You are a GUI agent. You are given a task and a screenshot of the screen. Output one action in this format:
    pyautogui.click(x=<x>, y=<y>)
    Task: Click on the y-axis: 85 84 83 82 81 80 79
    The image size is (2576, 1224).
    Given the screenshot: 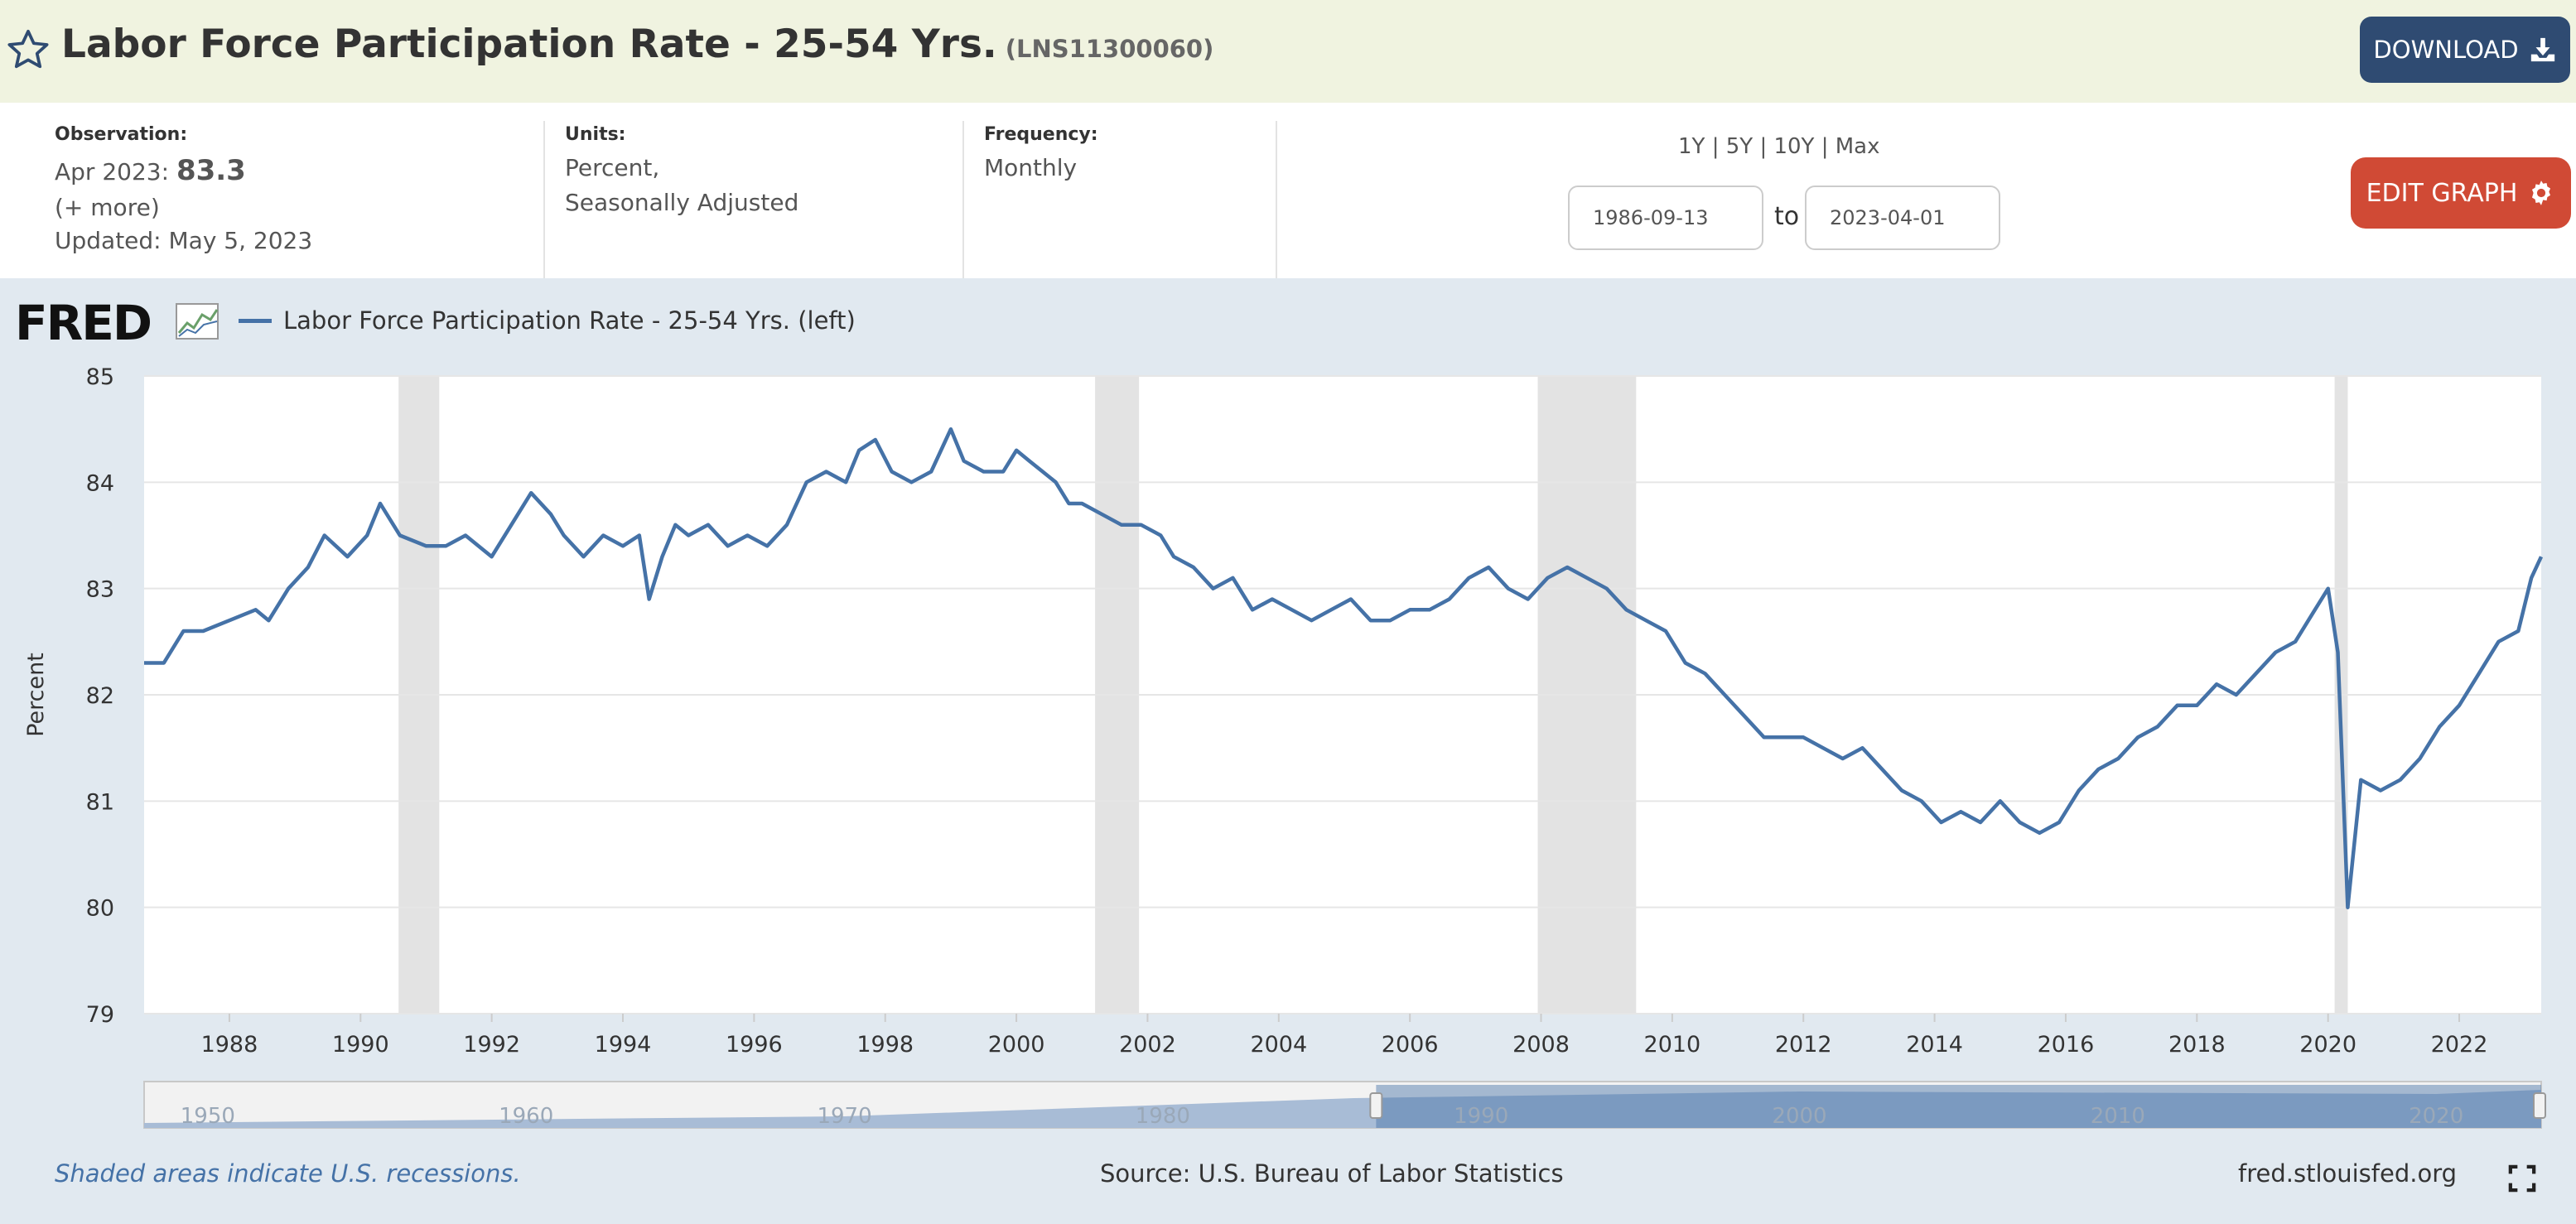 What is the action you would take?
    pyautogui.click(x=100, y=696)
    